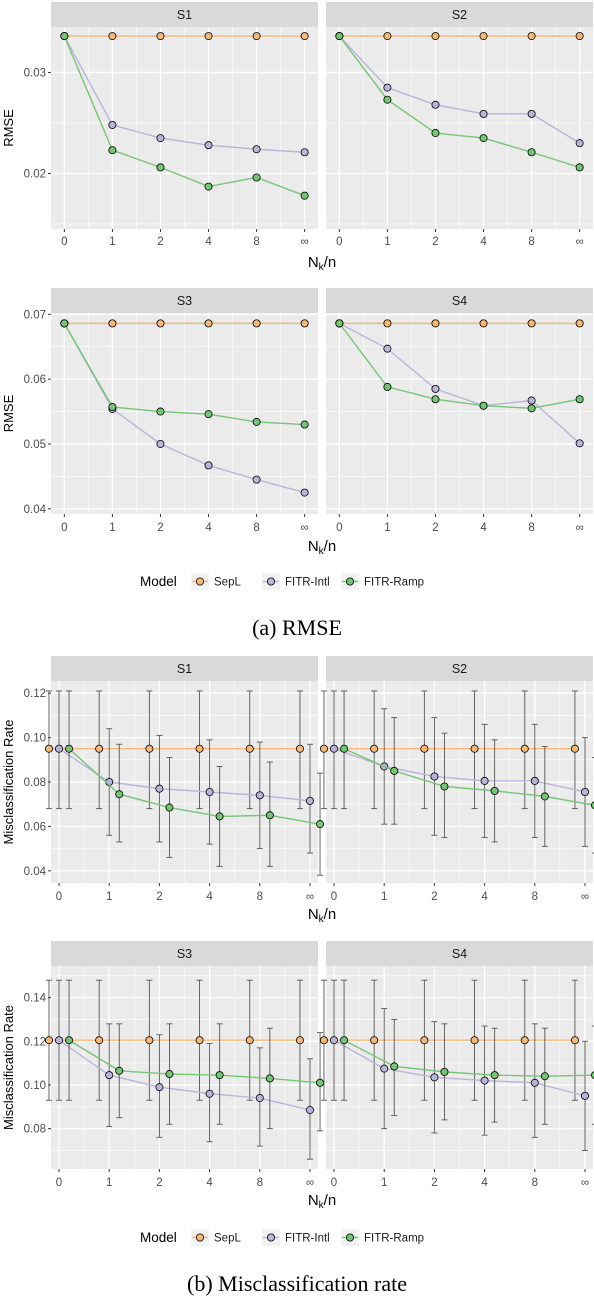  I want to click on panel-rmse-s1: S1 0.02 0.03 0 1 2 4 8 ∞, so click(171, 125).